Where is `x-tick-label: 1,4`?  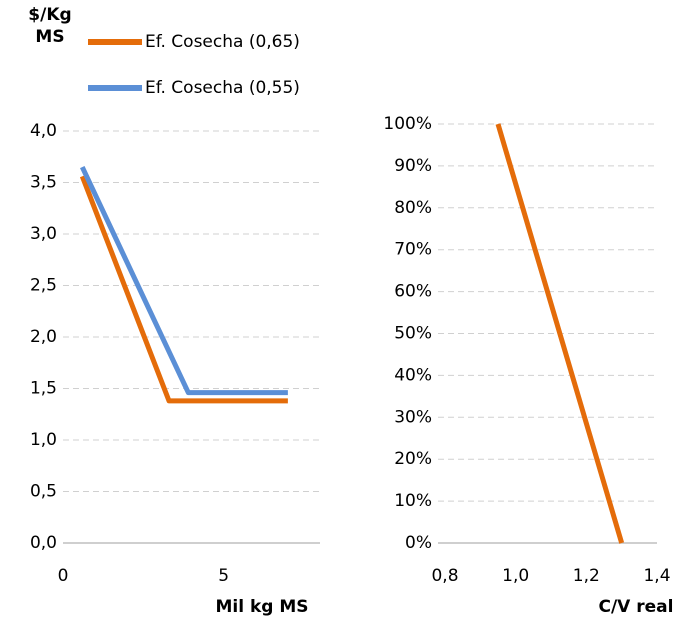 x-tick-label: 1,4 is located at coordinates (656, 576).